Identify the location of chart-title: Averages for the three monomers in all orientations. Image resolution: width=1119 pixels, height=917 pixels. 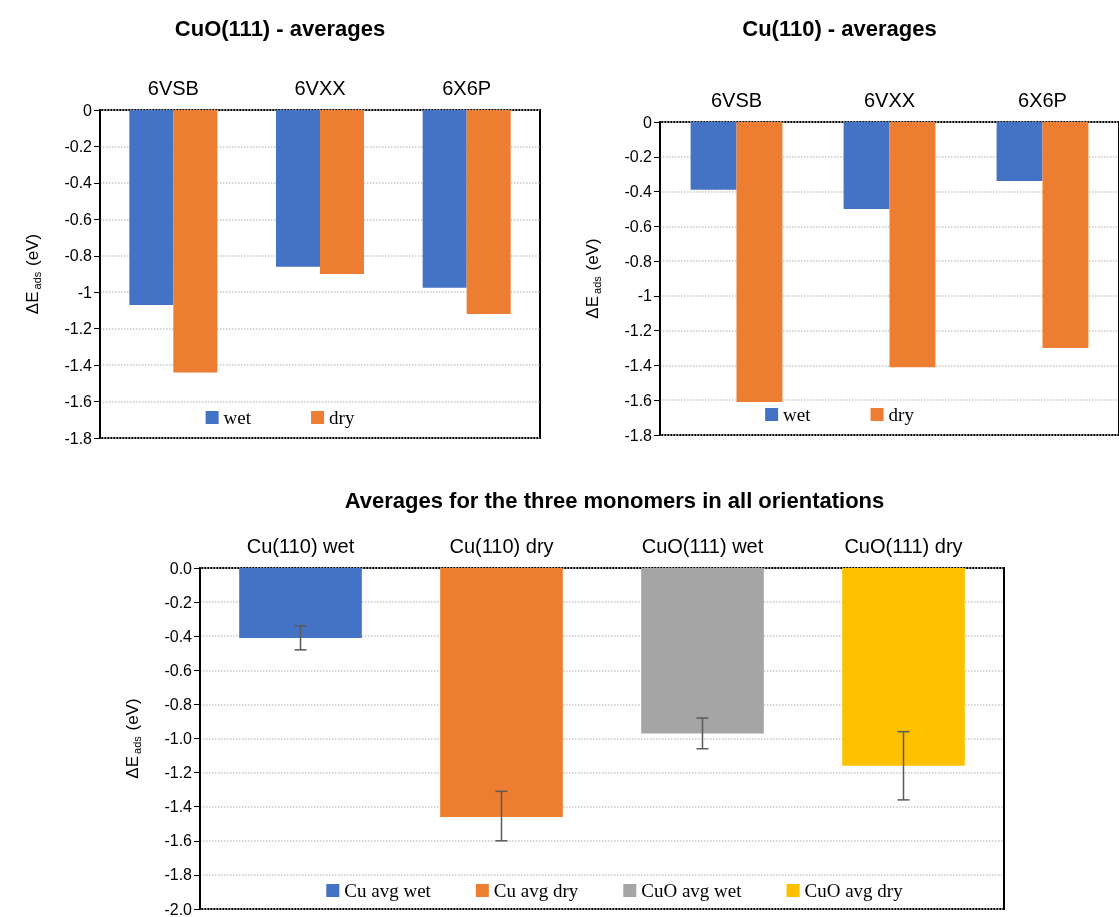
(614, 500).